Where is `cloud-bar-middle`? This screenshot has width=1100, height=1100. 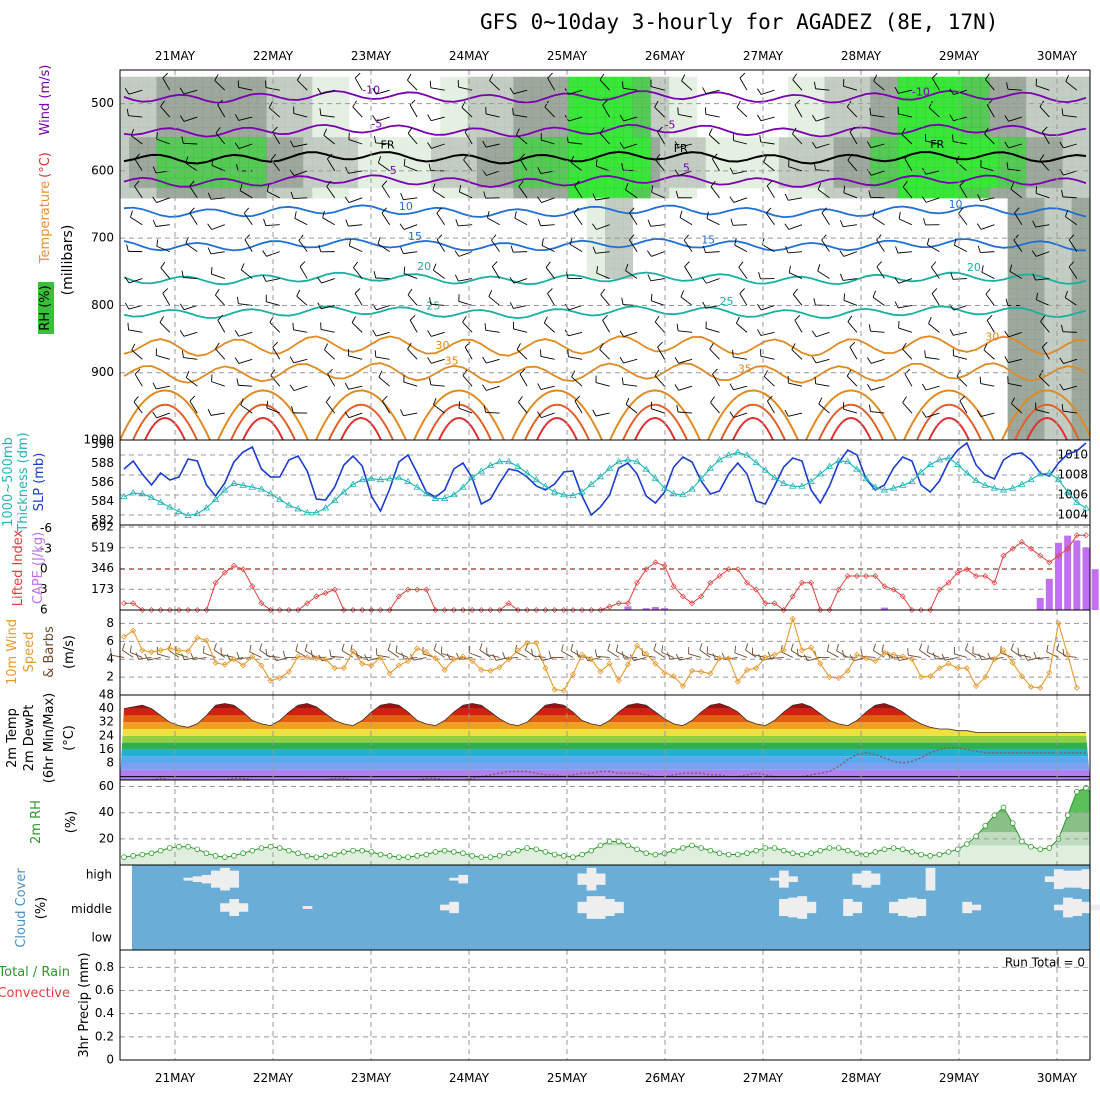
cloud-bar-middle is located at coordinates (857, 907).